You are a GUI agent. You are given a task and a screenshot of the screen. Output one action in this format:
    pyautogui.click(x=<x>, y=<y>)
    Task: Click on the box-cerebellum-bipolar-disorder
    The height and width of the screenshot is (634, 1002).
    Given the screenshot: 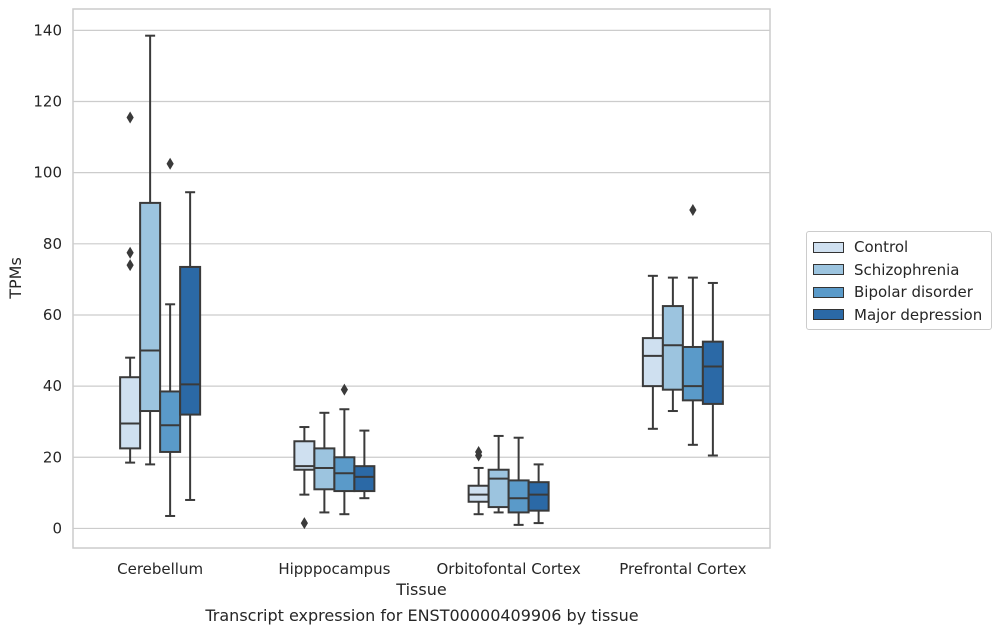 What is the action you would take?
    pyautogui.click(x=170, y=337)
    